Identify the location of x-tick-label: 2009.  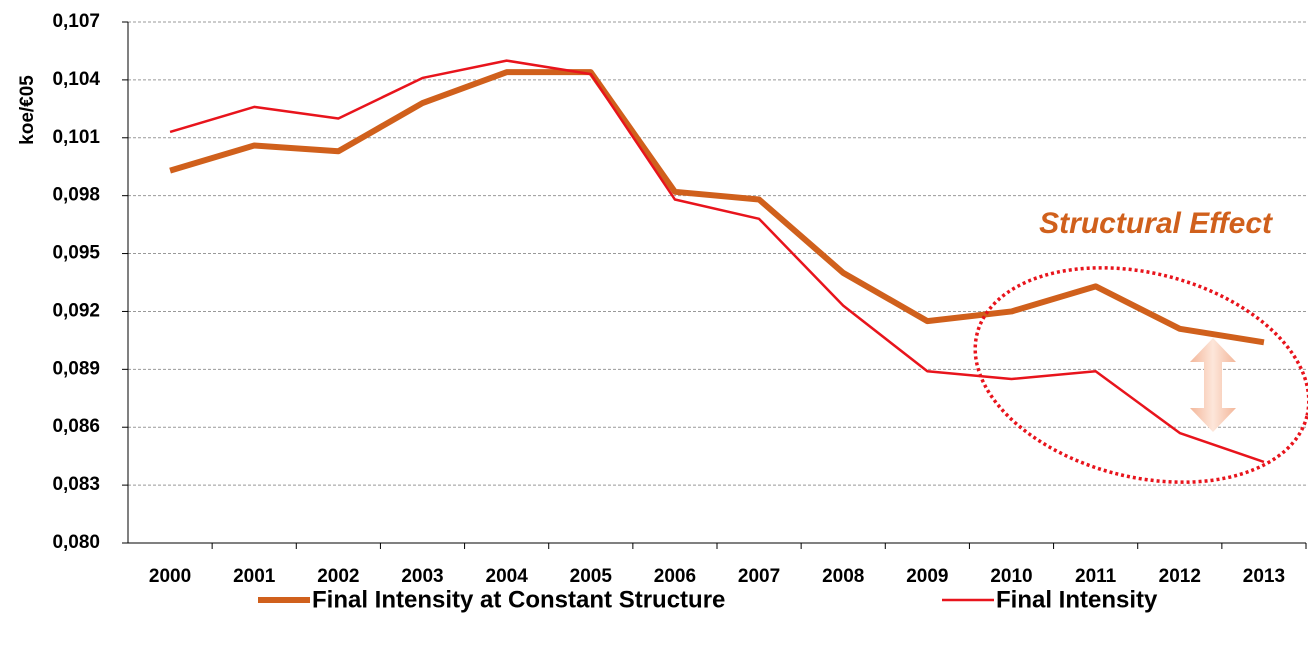
(927, 576).